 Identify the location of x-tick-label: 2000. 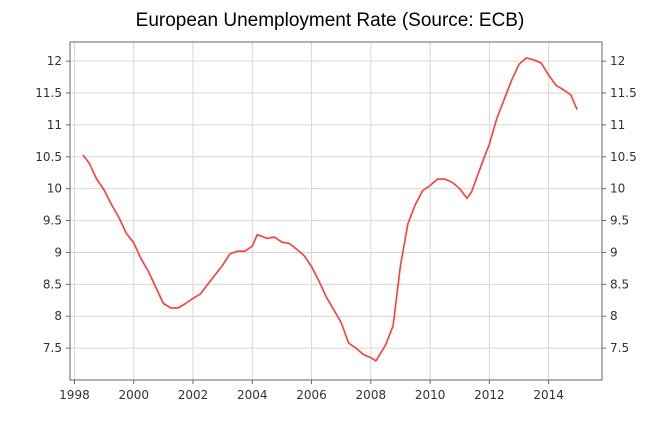
(133, 395).